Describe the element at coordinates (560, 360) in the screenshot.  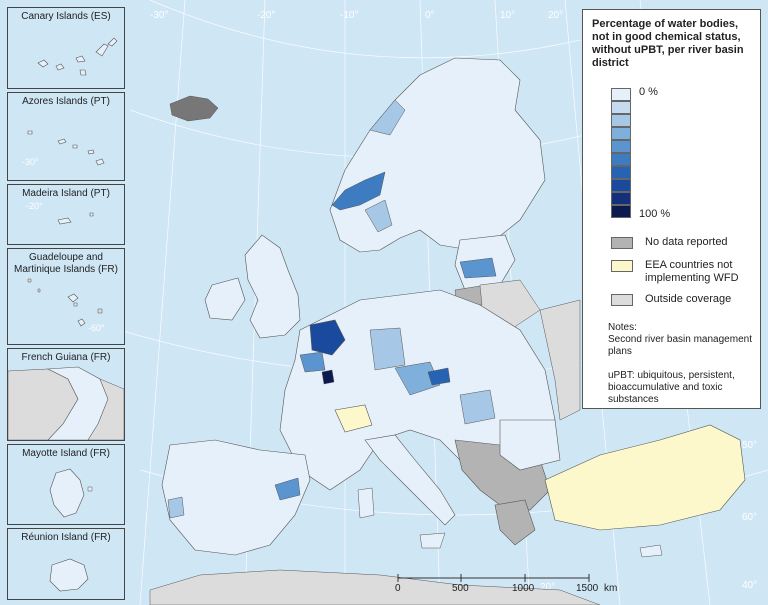
I see `eastern-outside` at that location.